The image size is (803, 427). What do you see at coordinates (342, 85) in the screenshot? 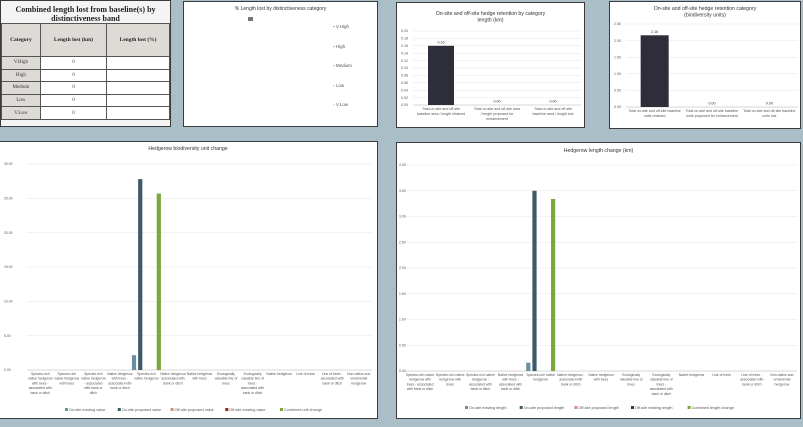
I see `pie-legend-item: ▪ Low` at bounding box center [342, 85].